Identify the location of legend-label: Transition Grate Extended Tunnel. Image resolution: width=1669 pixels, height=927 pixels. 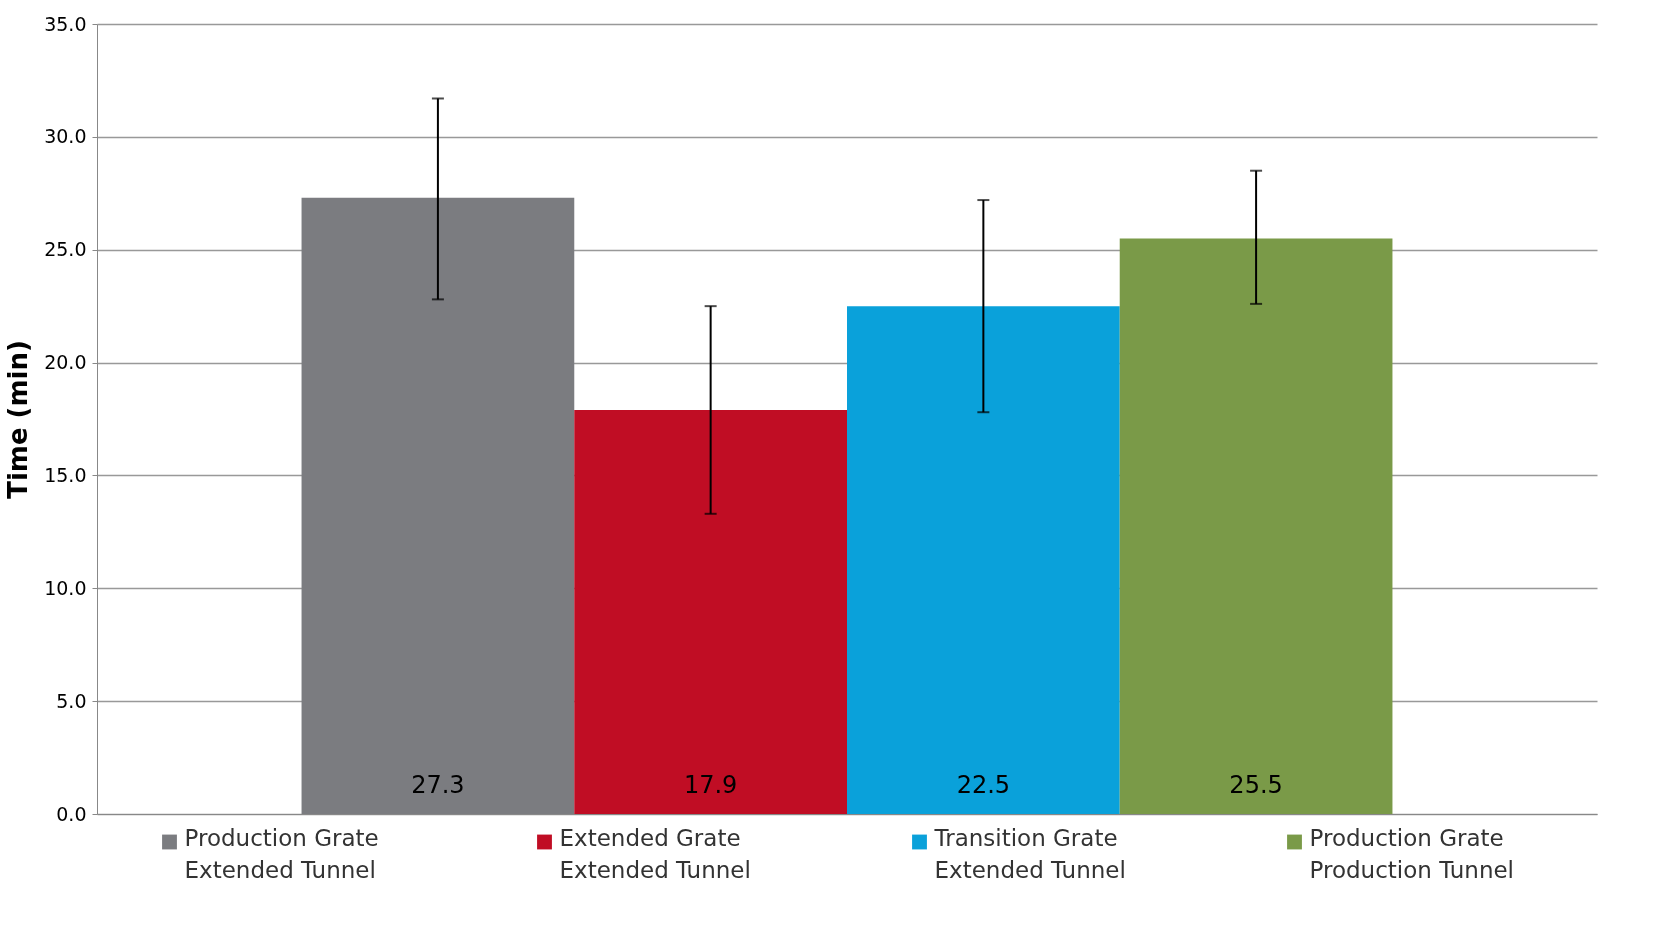
(1029, 854).